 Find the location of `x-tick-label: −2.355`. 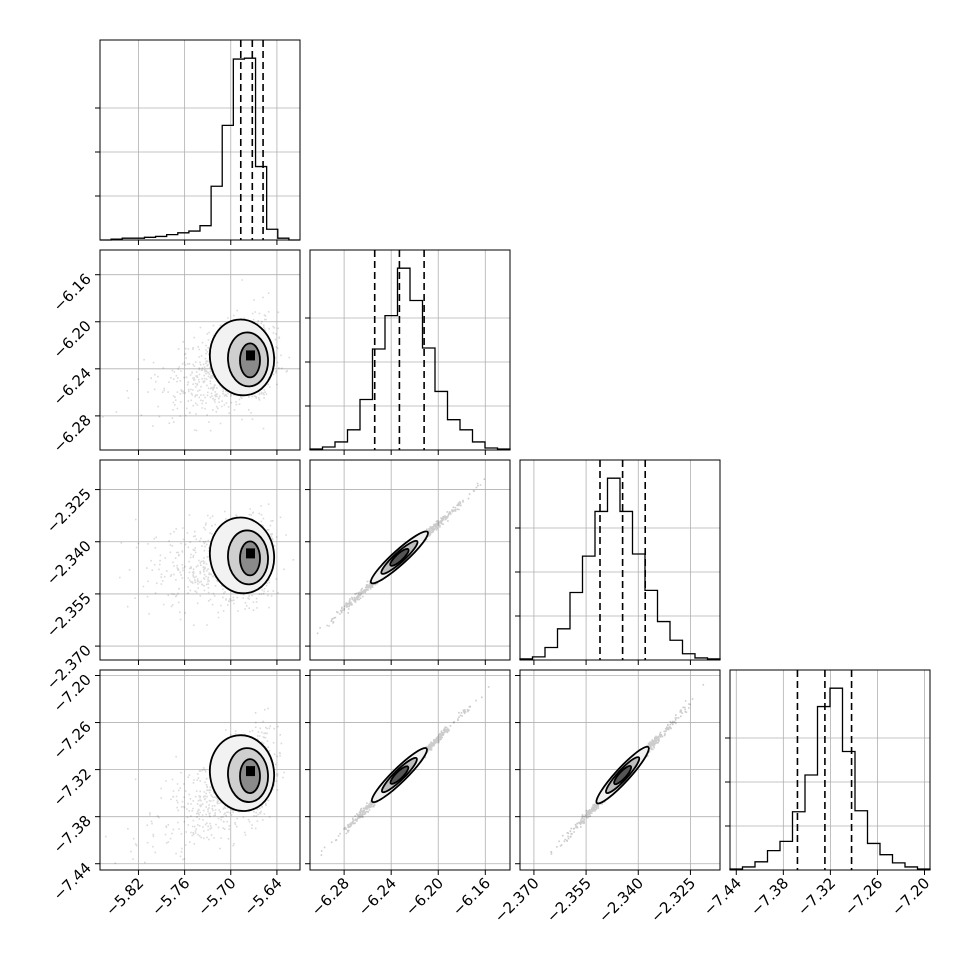

x-tick-label: −2.355 is located at coordinates (569, 900).